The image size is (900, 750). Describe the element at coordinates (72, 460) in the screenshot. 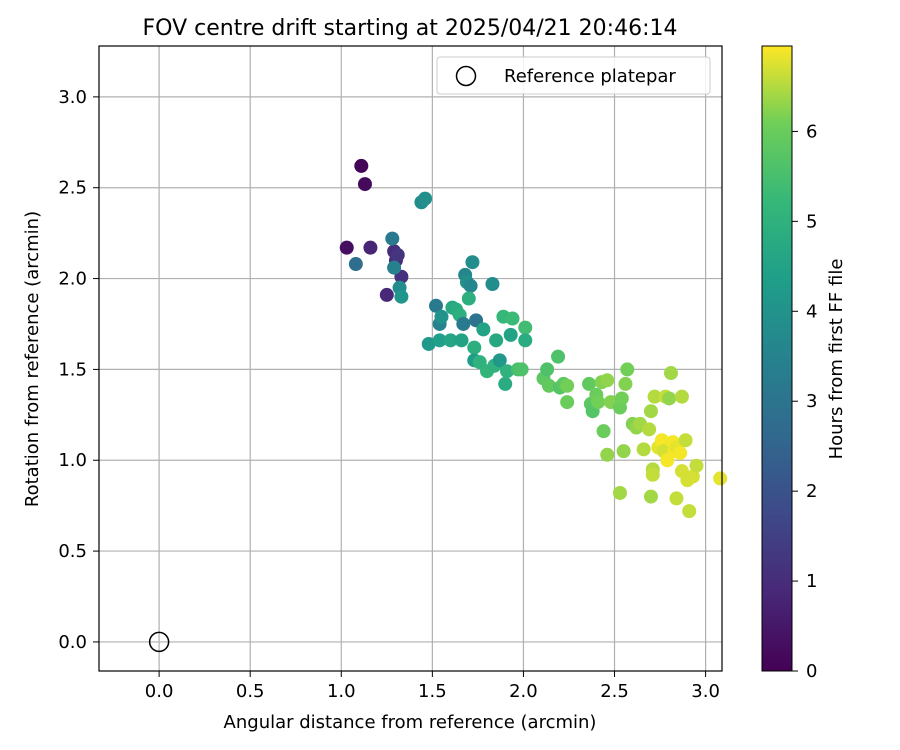

I see `y-tick-label: 1.0` at that location.